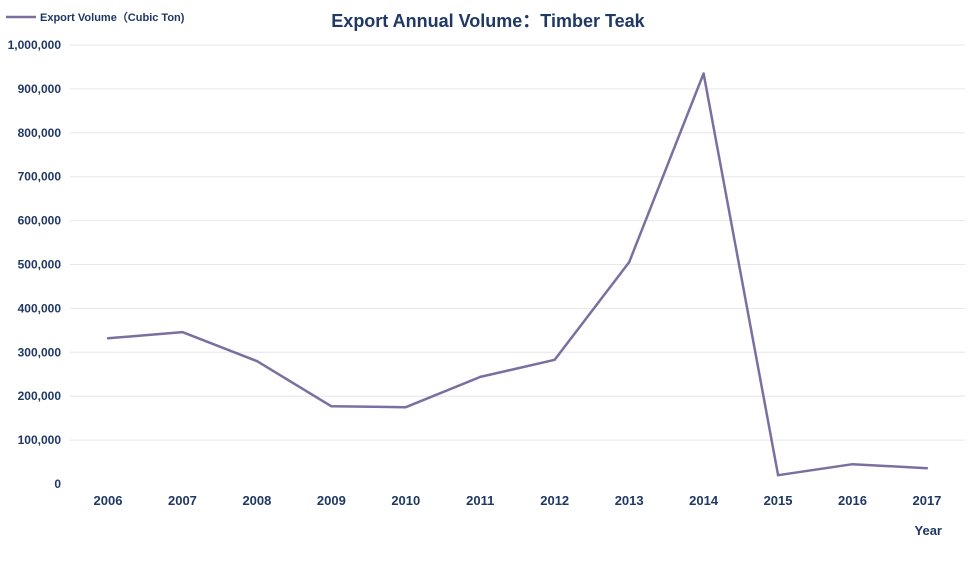 The width and height of the screenshot is (976, 564). What do you see at coordinates (926, 500) in the screenshot?
I see `x-tick-label: 2017` at bounding box center [926, 500].